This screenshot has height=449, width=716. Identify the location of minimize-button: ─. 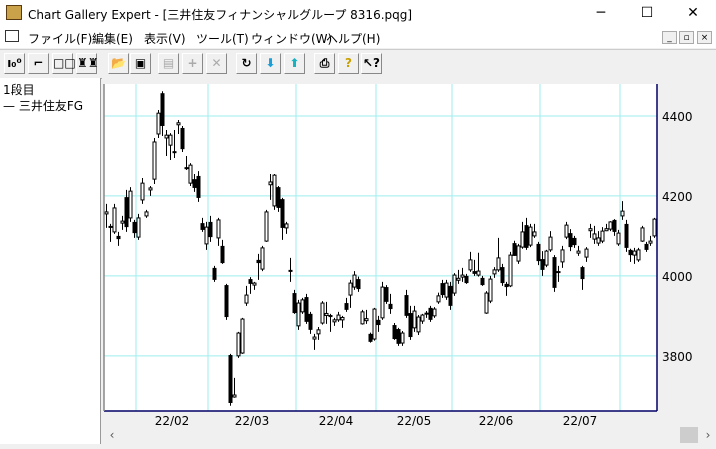
(601, 13).